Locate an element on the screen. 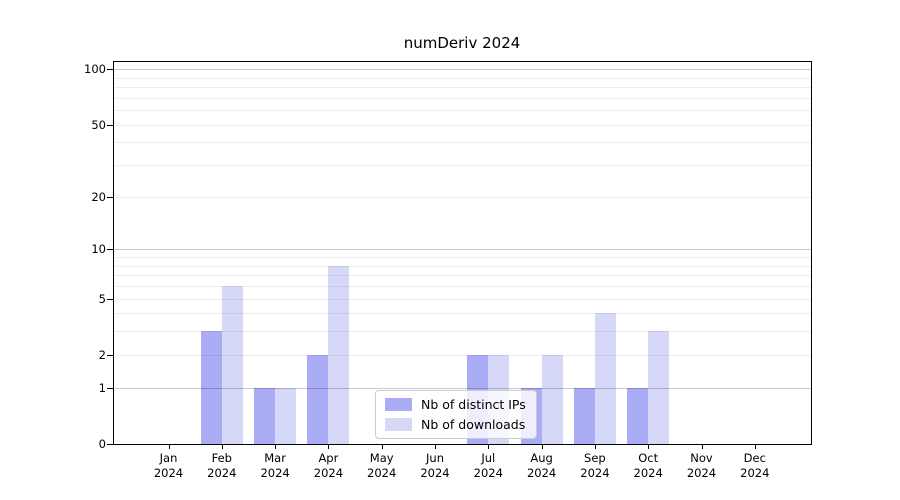 The width and height of the screenshot is (900, 500). x-axis-tick-label: May 2024 is located at coordinates (382, 466).